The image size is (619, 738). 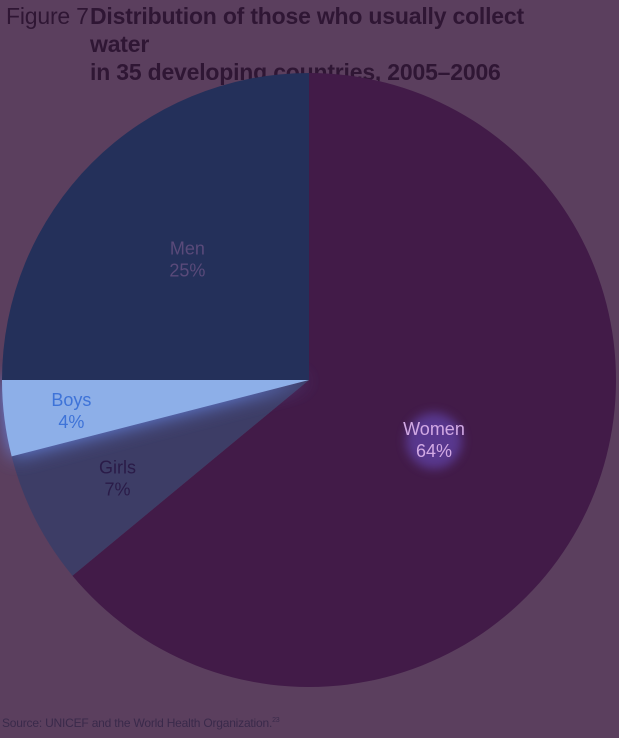 I want to click on pie-value-girls: 7%, so click(x=118, y=490).